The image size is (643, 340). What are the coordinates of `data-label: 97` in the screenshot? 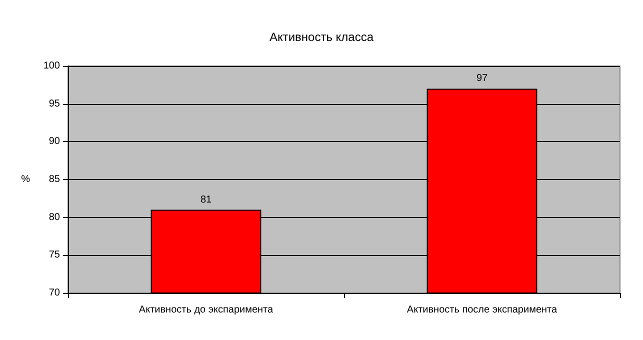 It's located at (482, 78).